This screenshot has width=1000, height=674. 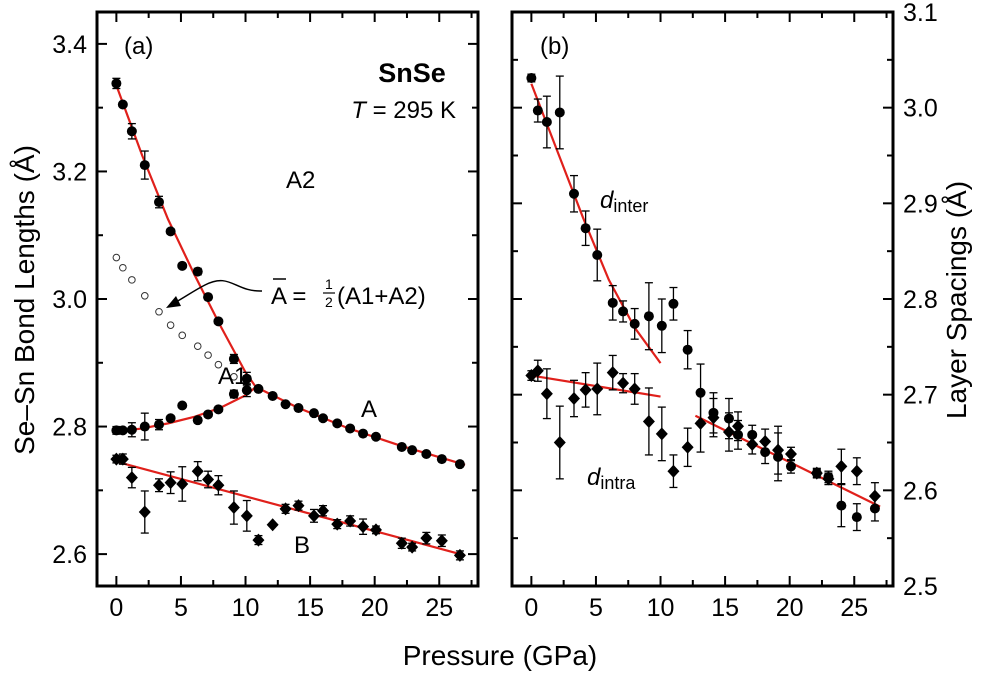 I want to click on y-tick-label: 3.1, so click(x=920, y=13).